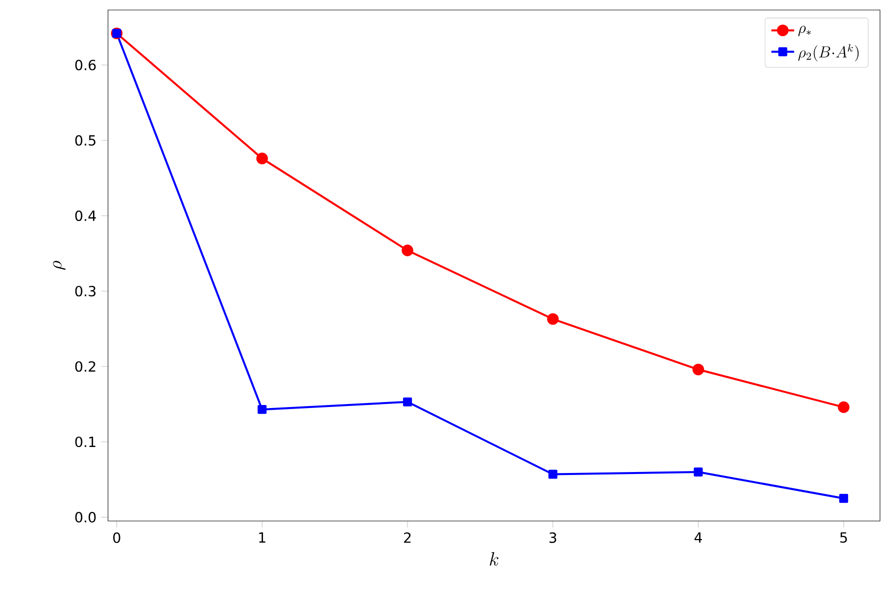 The width and height of the screenshot is (889, 590). What do you see at coordinates (262, 537) in the screenshot?
I see `x-tick-label: 1` at bounding box center [262, 537].